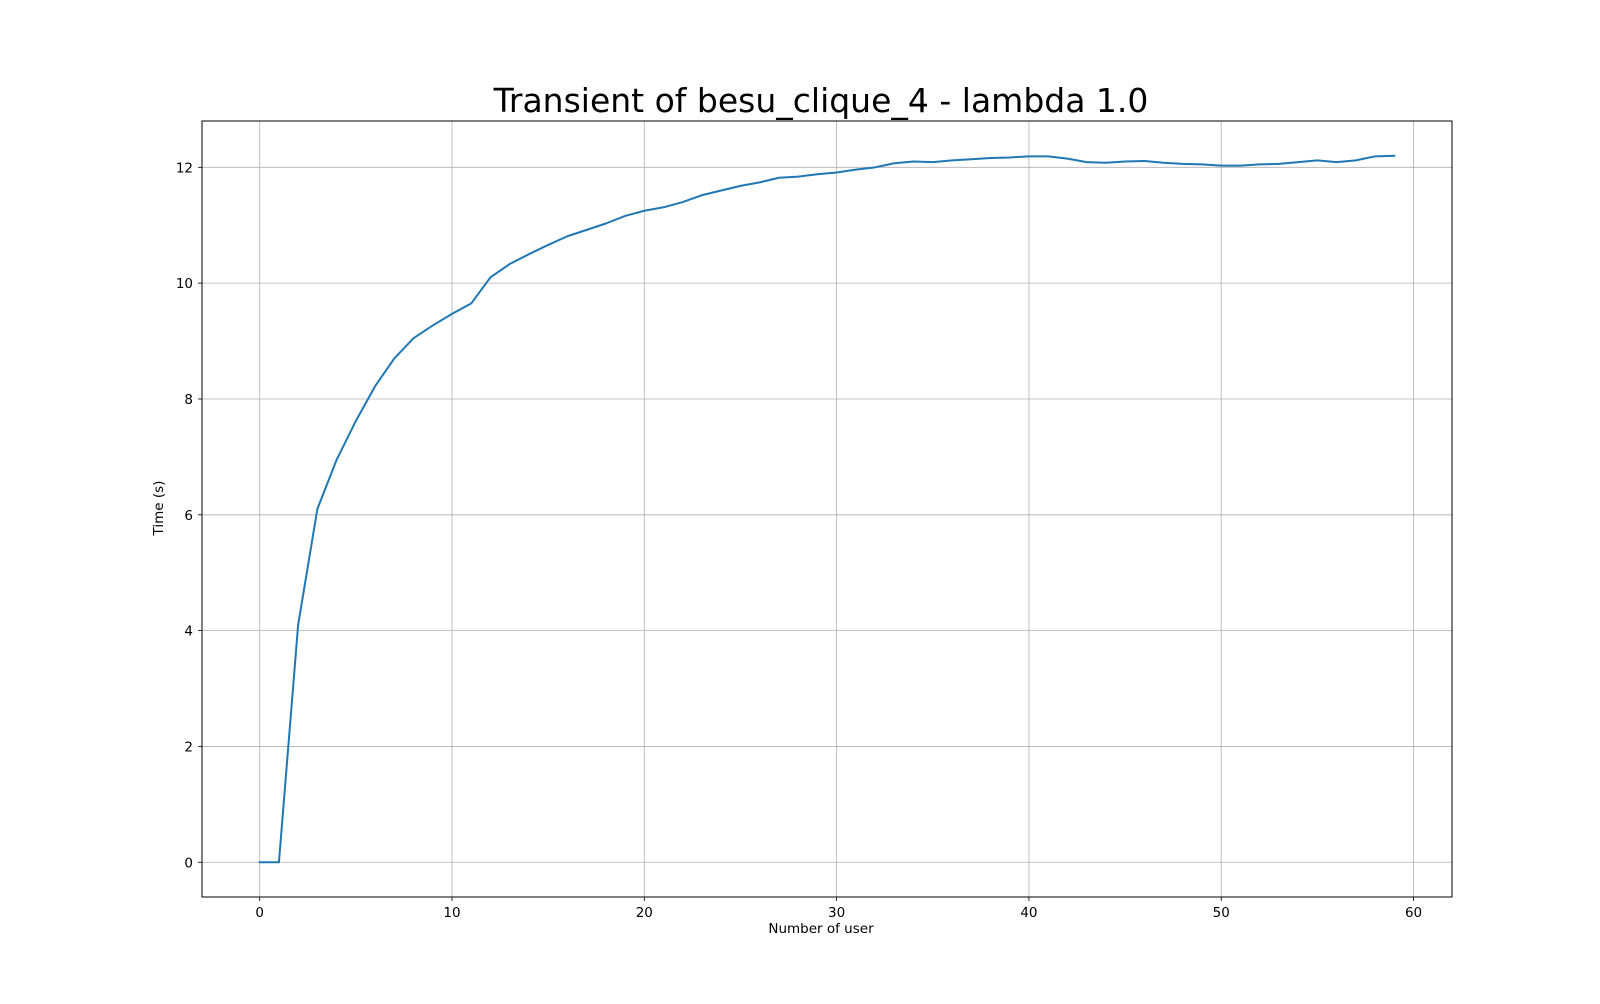 Image resolution: width=1600 pixels, height=1004 pixels. Describe the element at coordinates (259, 913) in the screenshot. I see `x-tick-label: 0` at that location.